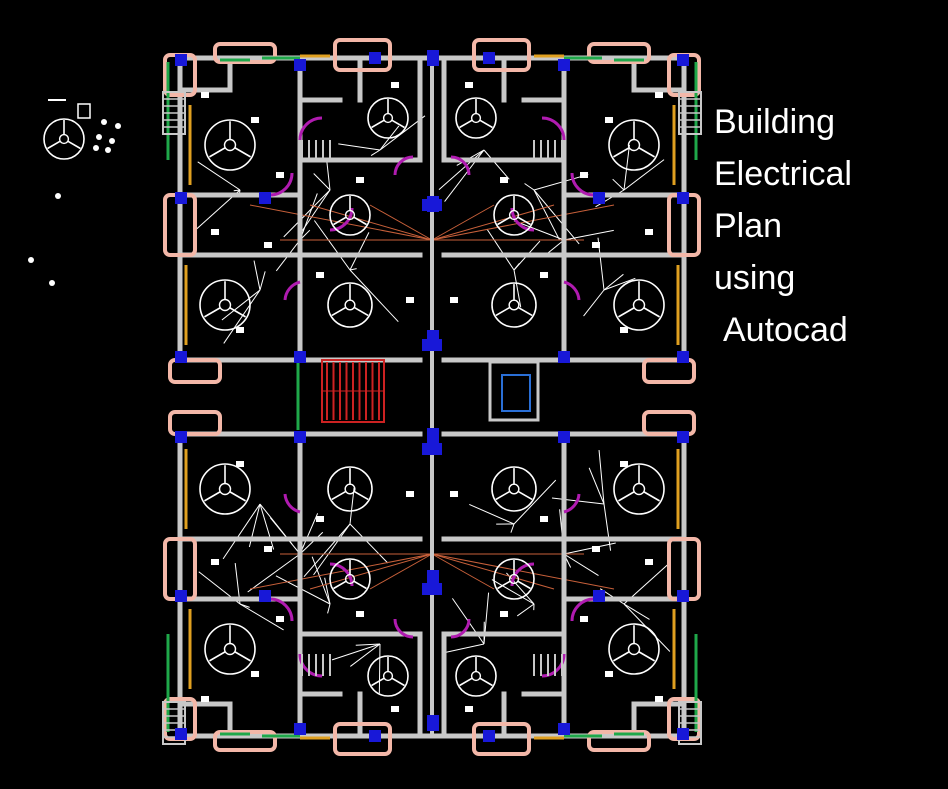 This screenshot has height=789, width=948. I want to click on caption-line-4: using, so click(755, 278).